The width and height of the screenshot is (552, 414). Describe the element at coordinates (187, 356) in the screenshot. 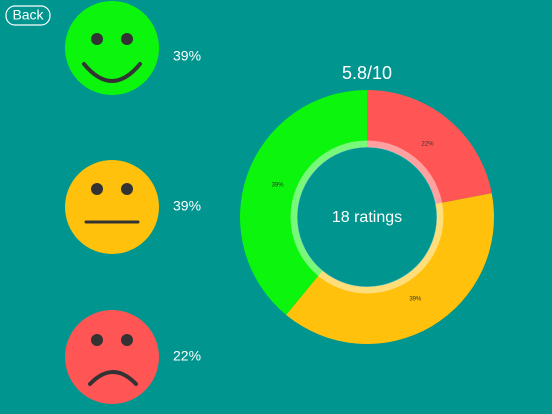

I see `rating-percent: 22%` at that location.